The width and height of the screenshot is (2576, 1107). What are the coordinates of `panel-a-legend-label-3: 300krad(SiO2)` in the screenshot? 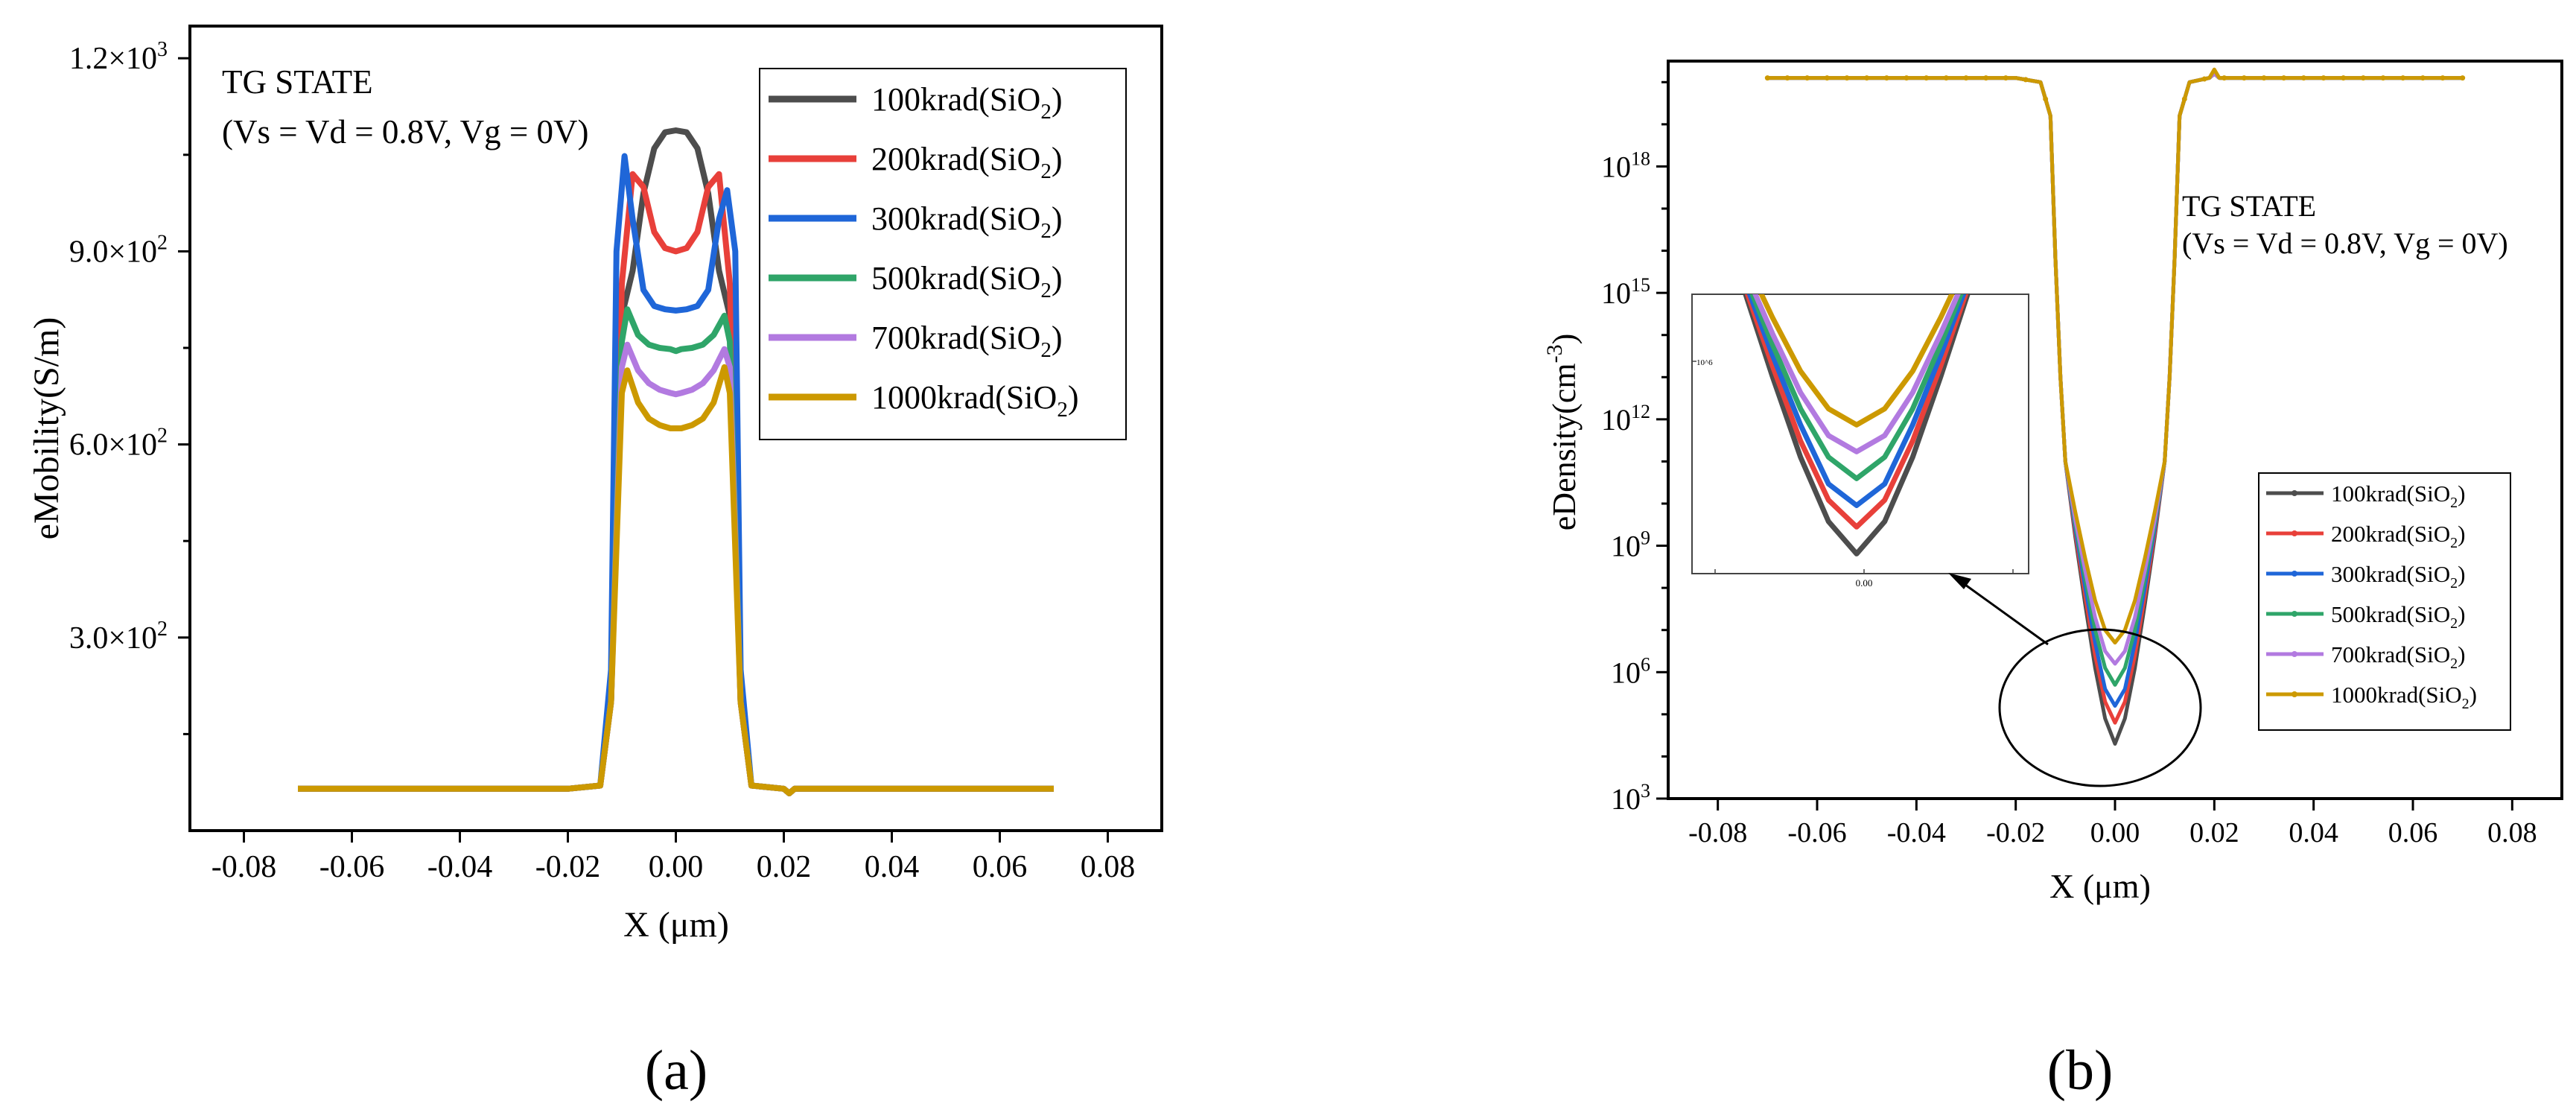 It's located at (966, 221).